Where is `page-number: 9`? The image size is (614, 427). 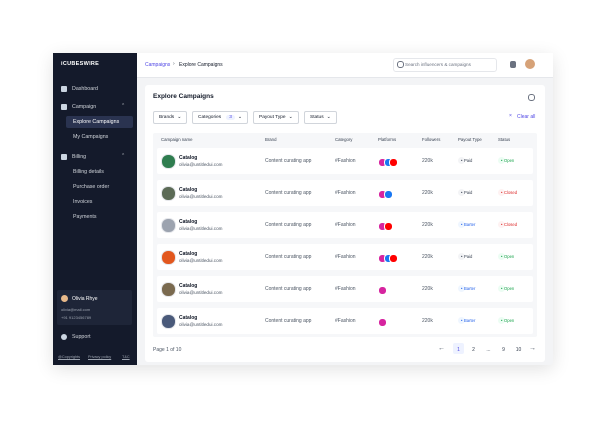 page-number: 9 is located at coordinates (503, 350).